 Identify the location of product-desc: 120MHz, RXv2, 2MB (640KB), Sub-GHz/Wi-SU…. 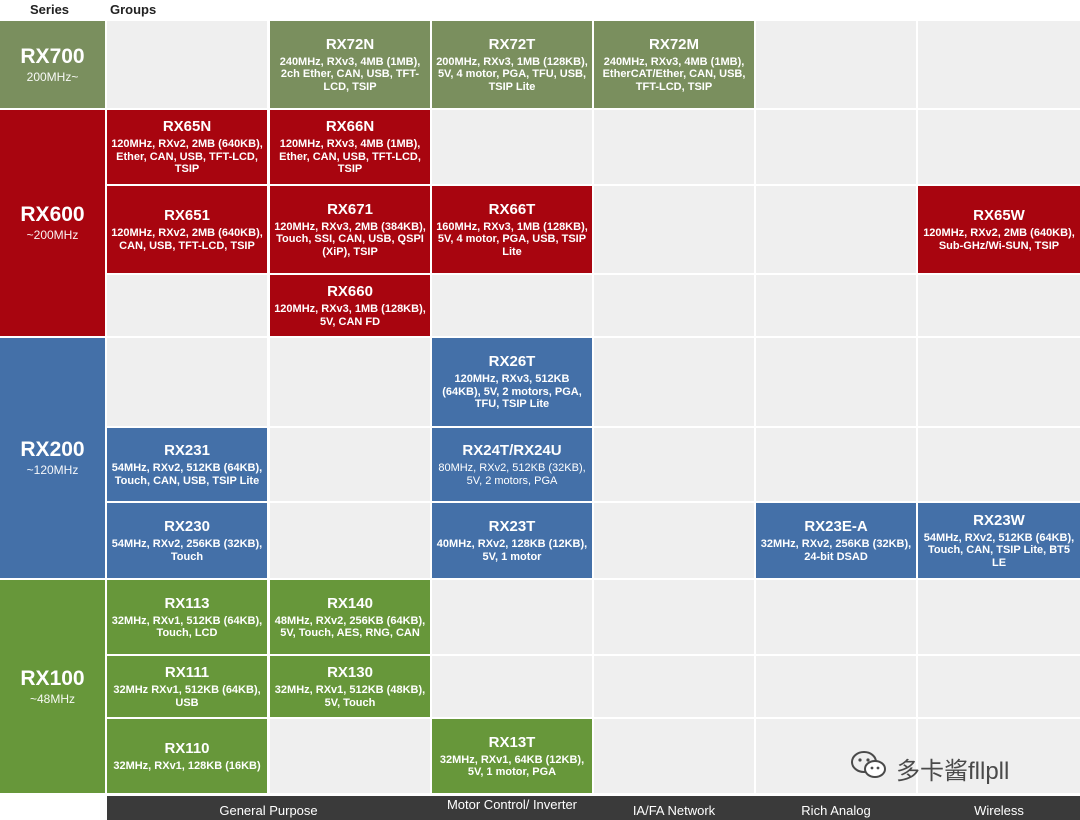
(999, 239).